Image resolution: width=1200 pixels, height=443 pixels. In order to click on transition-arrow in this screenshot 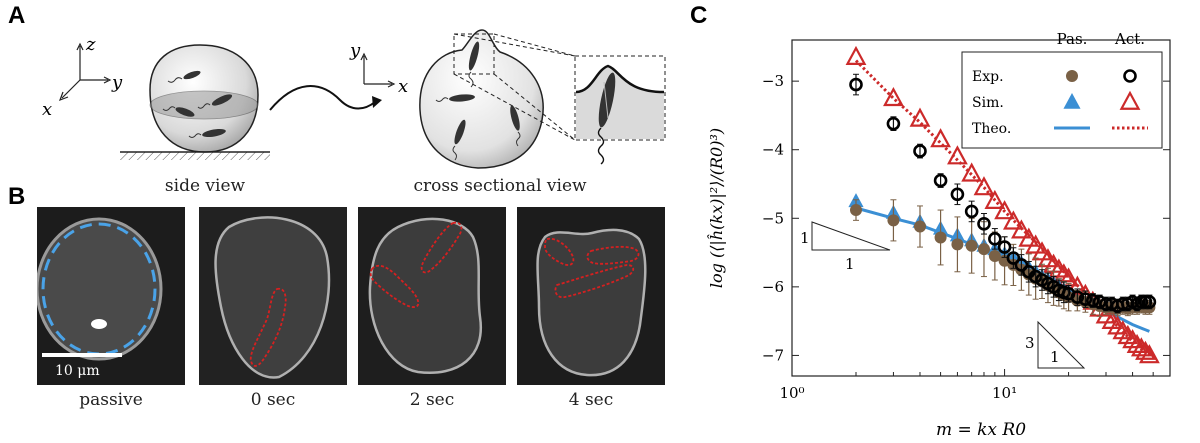, I will do `click(322, 98)`.